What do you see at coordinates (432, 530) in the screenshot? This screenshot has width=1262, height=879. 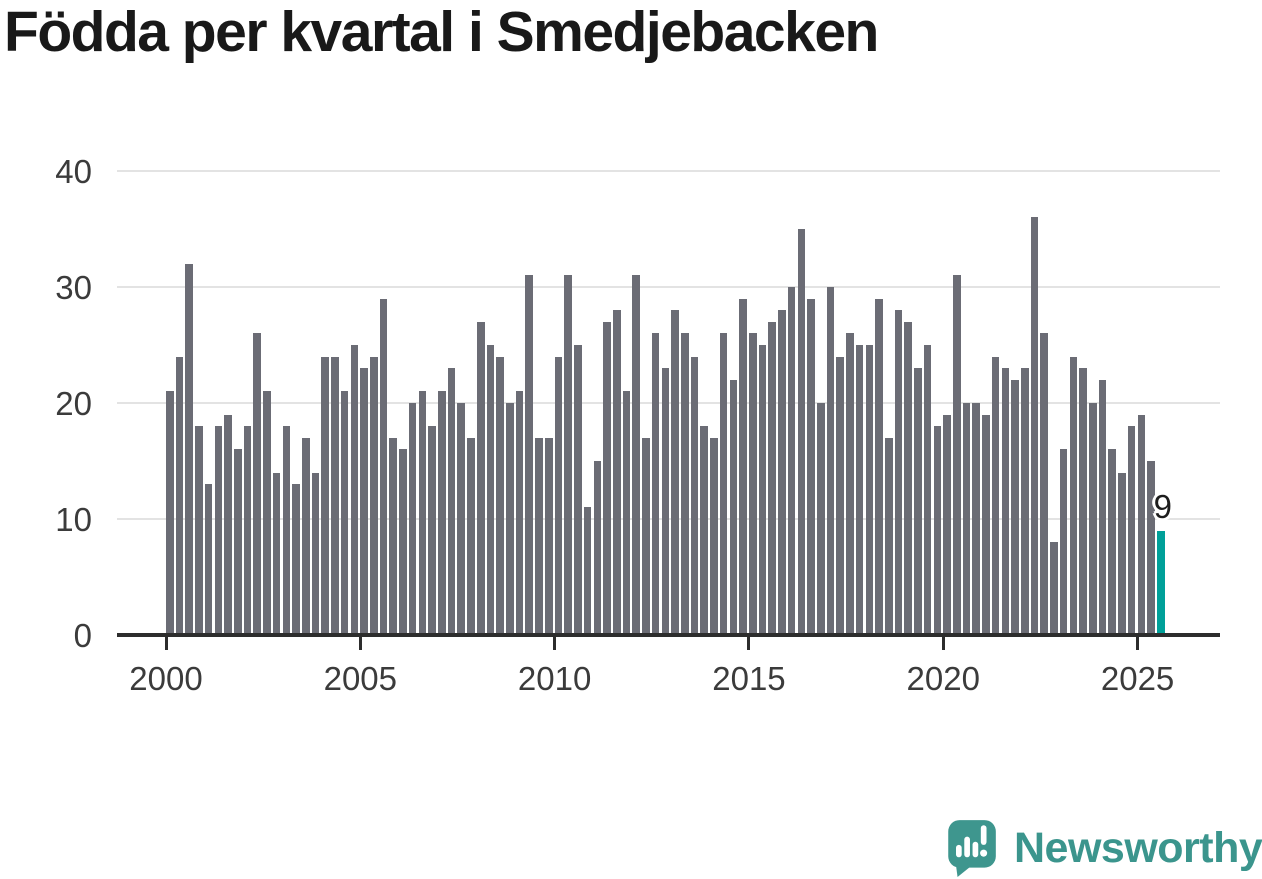 I see `bar-2006-Q4` at bounding box center [432, 530].